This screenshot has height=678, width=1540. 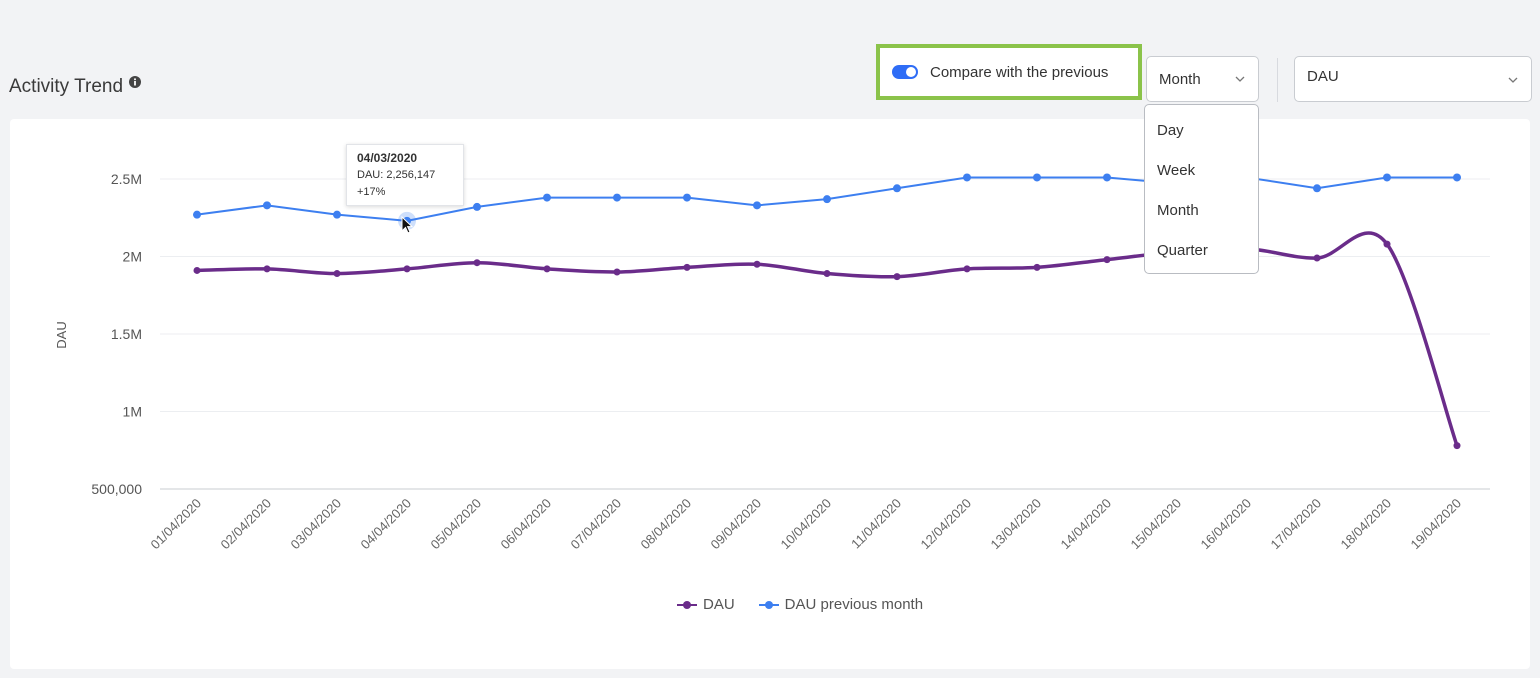 What do you see at coordinates (396, 175) in the screenshot?
I see `tooltip-value: DAU: 2,256,147` at bounding box center [396, 175].